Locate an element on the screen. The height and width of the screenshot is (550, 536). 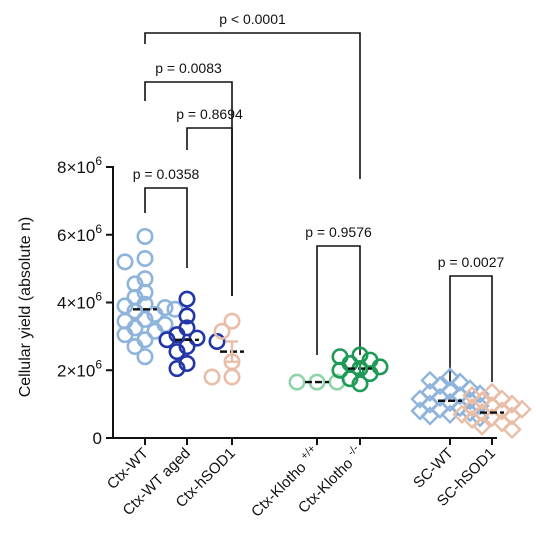
significance-bracket: p < 0.0001 is located at coordinates (252, 95).